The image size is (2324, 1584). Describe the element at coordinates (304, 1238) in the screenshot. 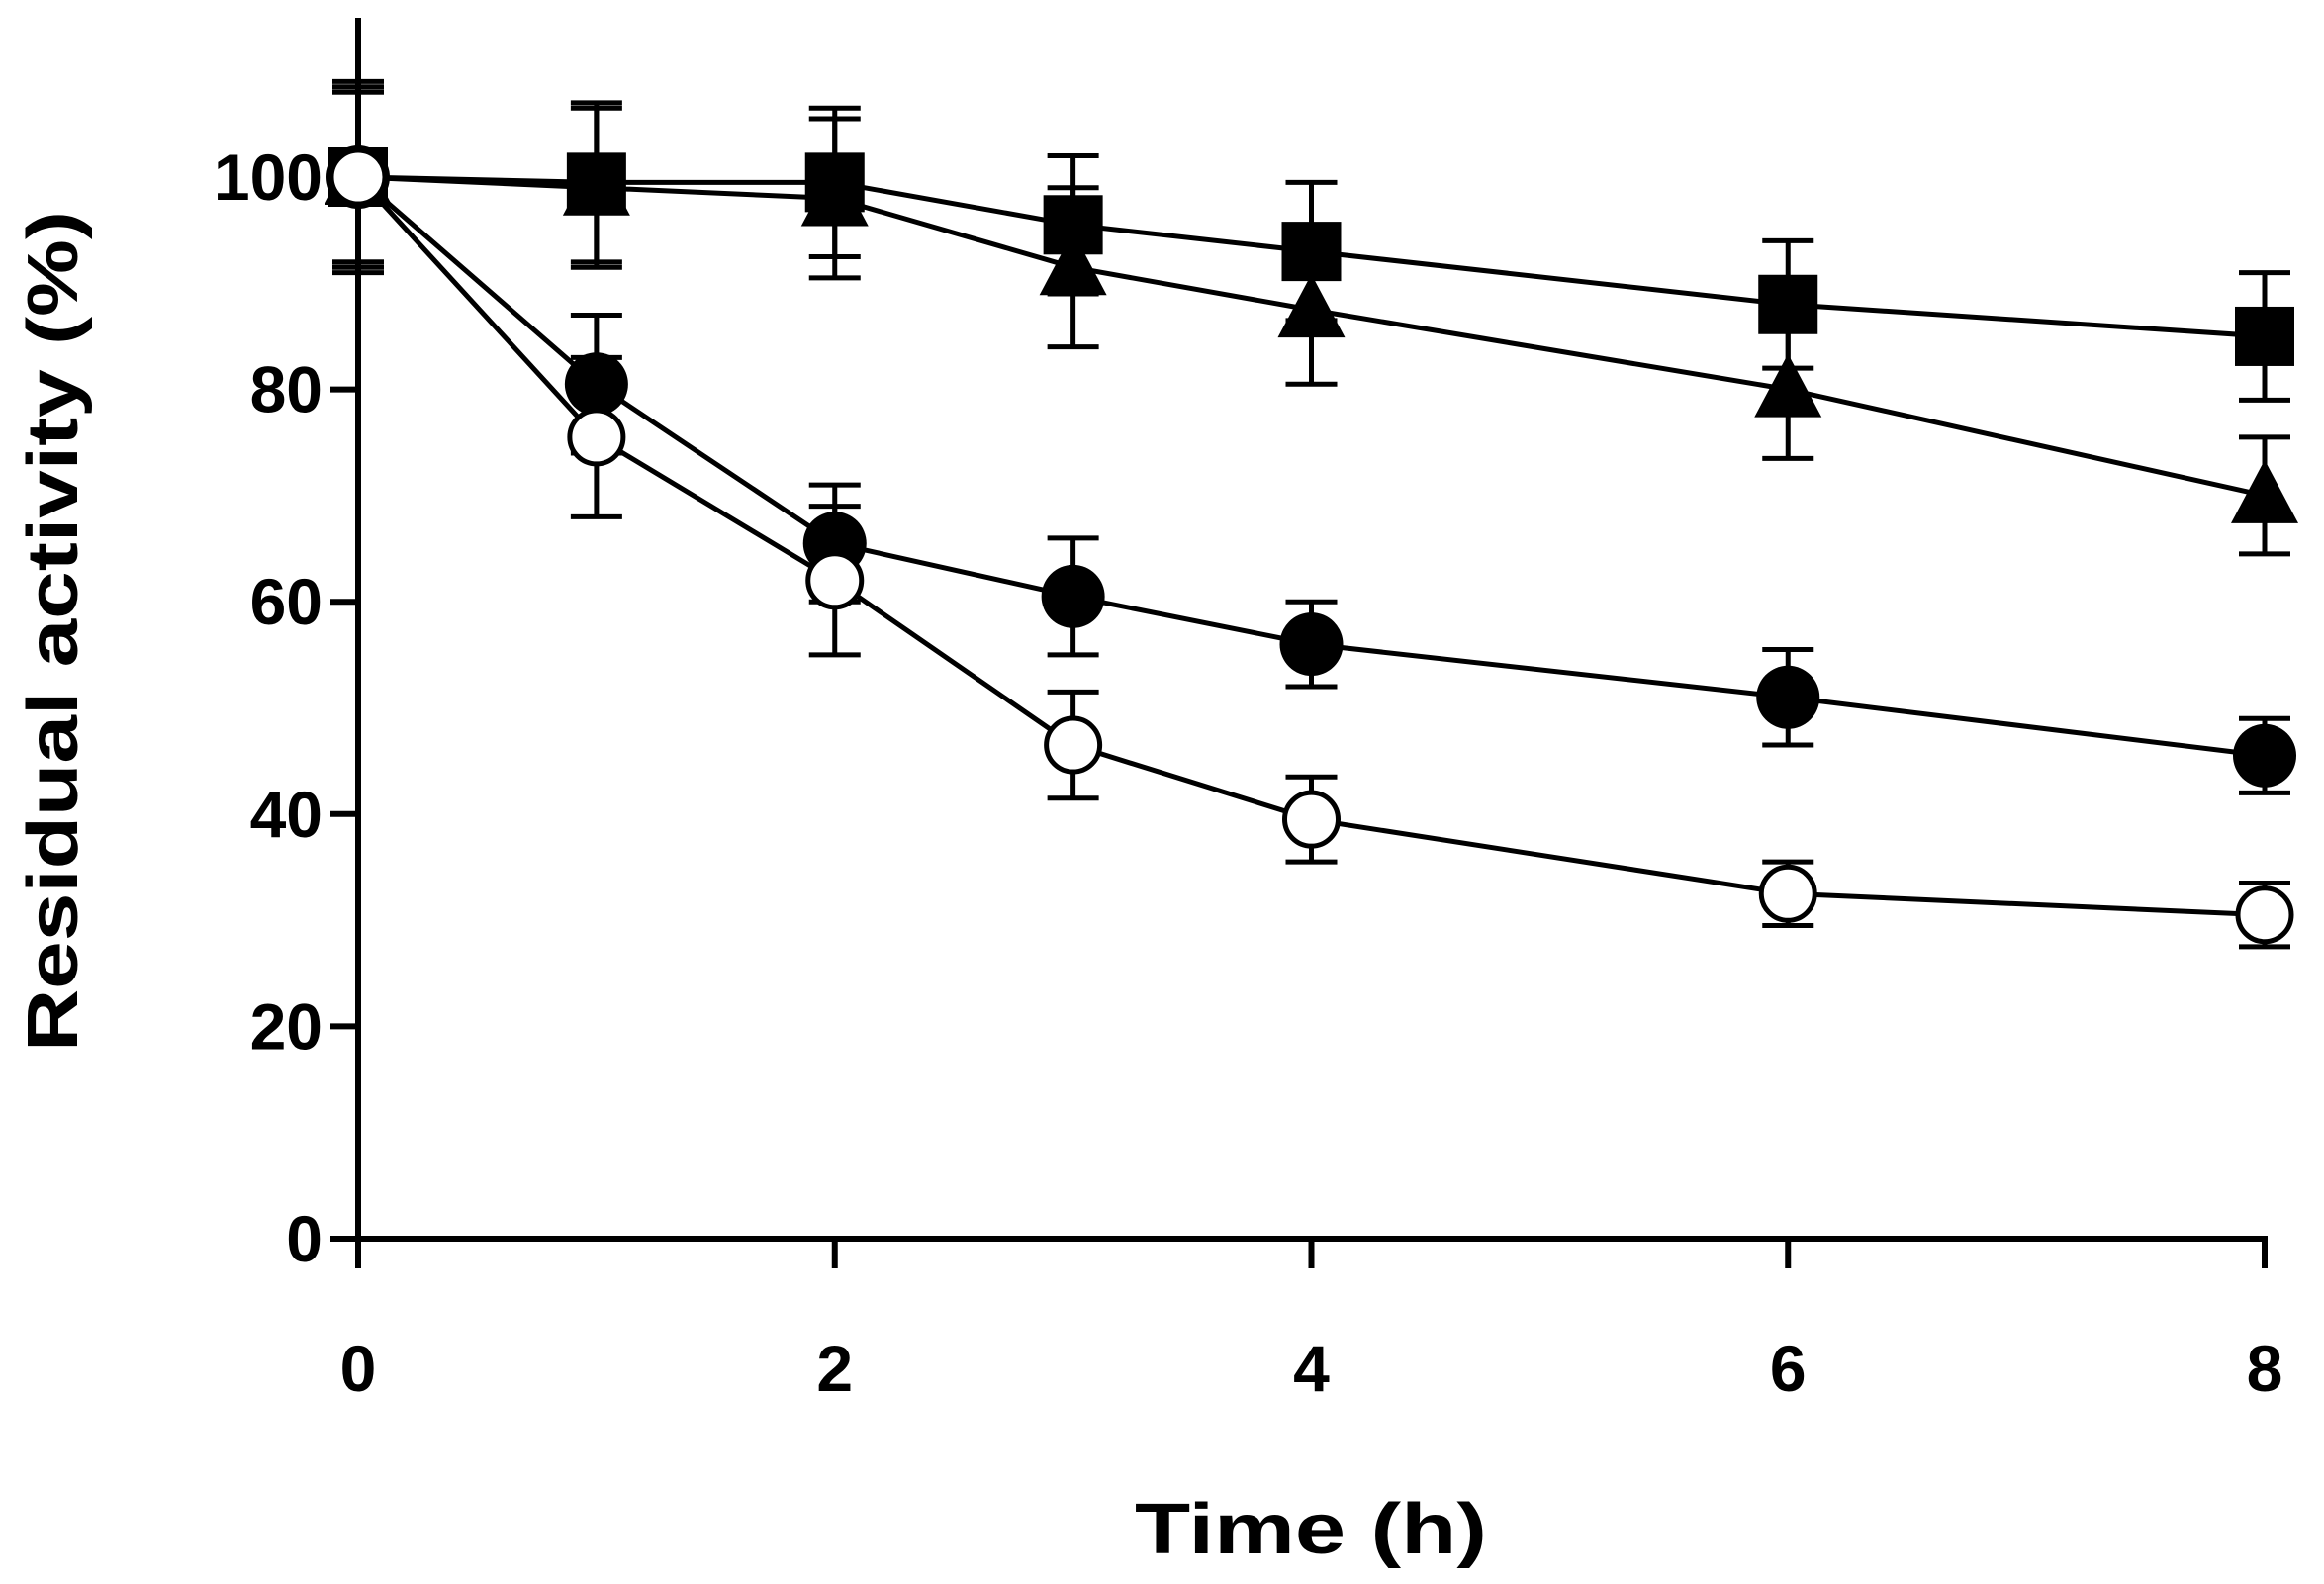

I see `y-tick-label: 0` at that location.